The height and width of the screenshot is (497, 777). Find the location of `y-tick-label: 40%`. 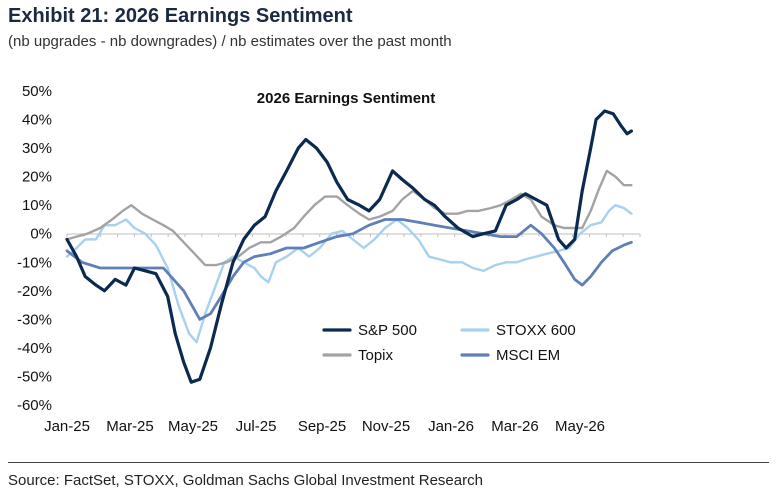

y-tick-label: 40% is located at coordinates (37, 120).